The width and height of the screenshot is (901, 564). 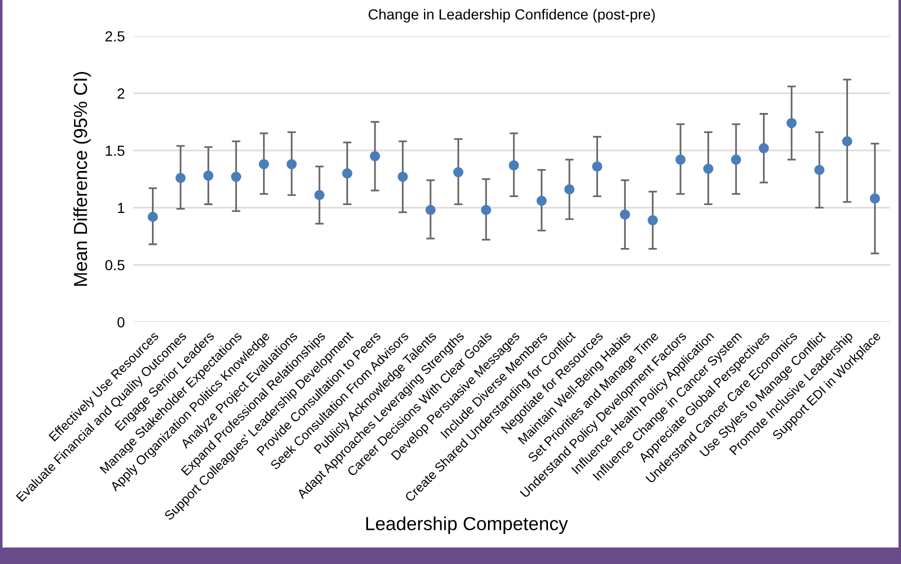 I want to click on y-tick-label: 1, so click(x=121, y=207).